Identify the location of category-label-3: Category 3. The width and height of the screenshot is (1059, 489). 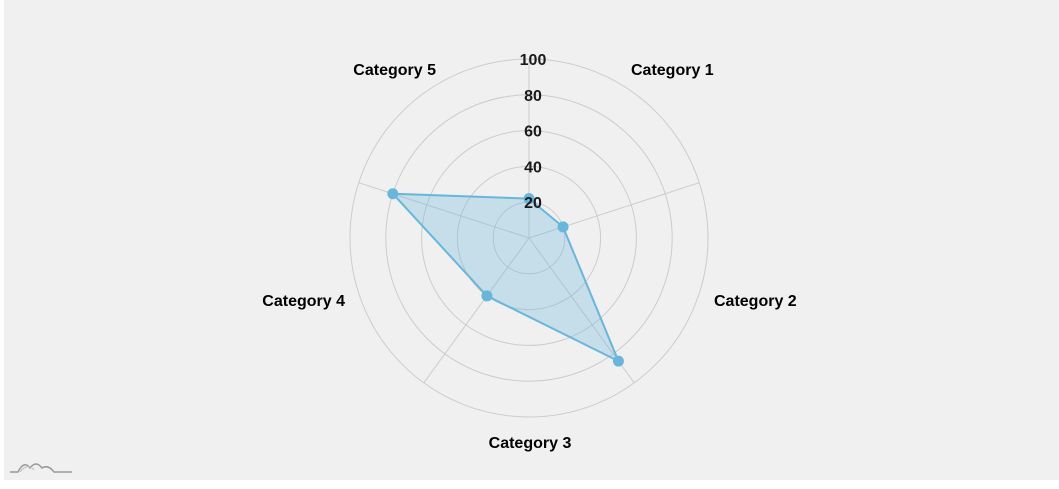
(530, 443).